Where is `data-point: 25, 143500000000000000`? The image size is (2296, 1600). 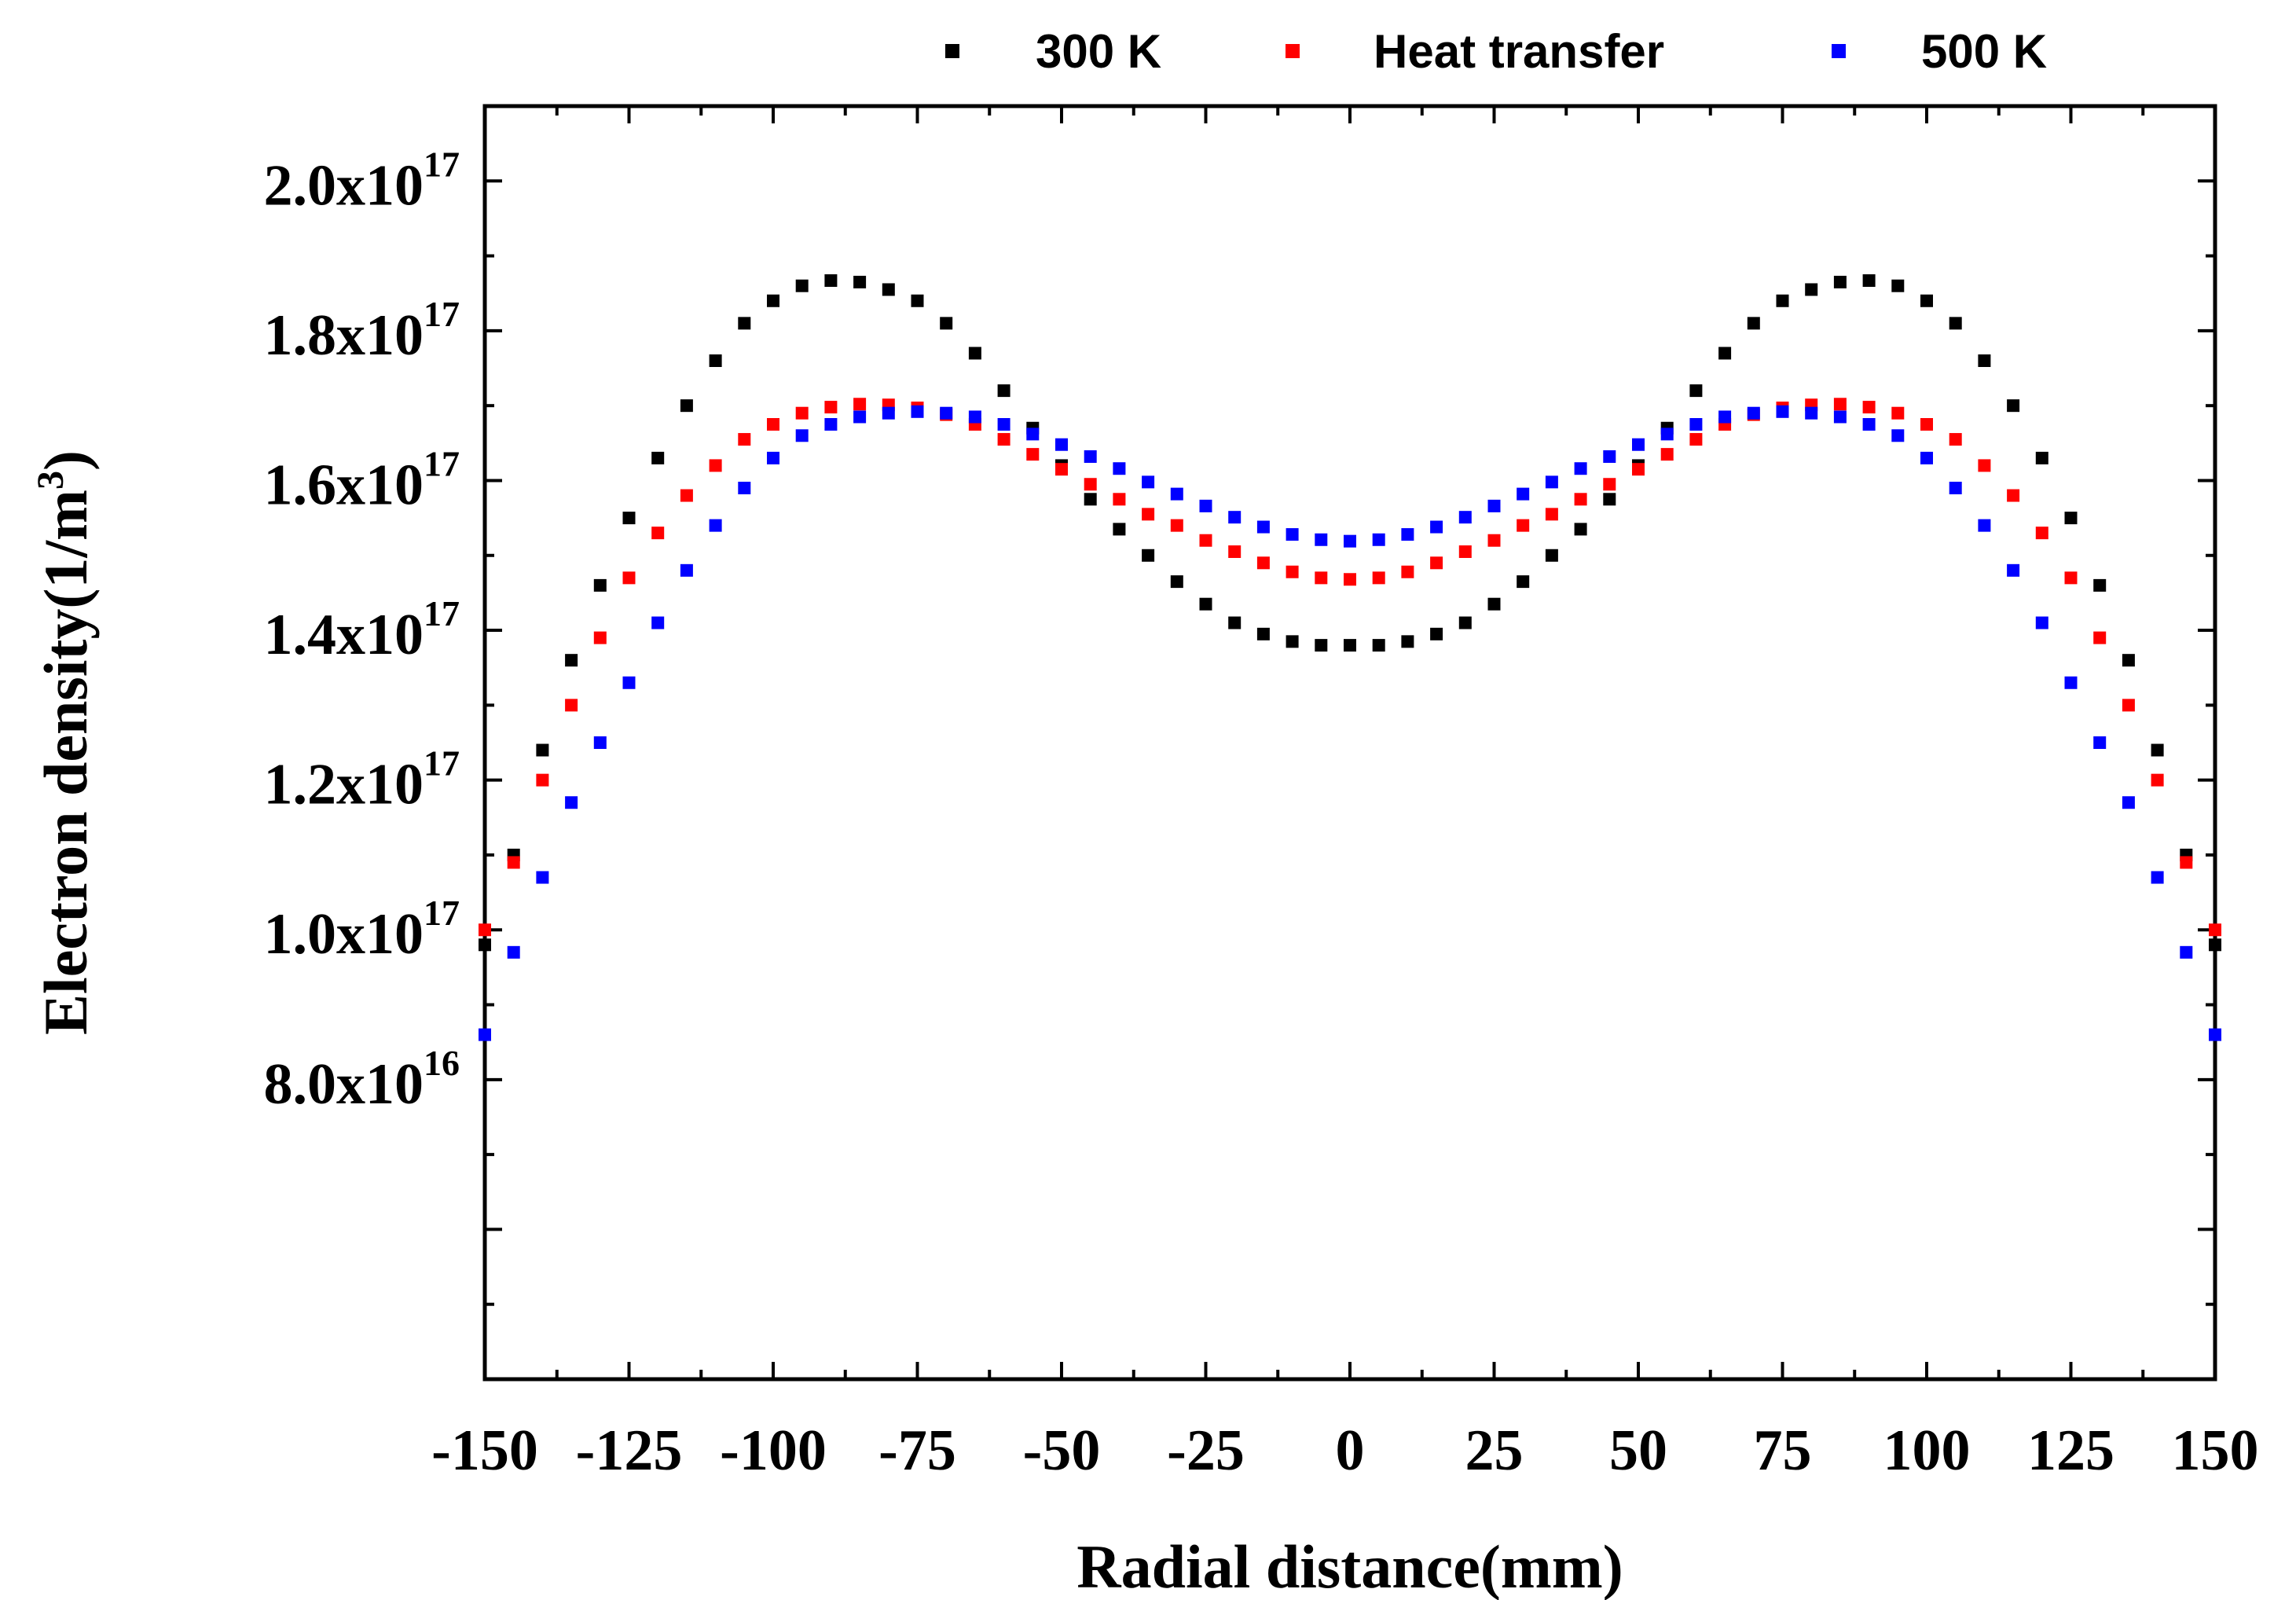
data-point: 25, 143500000000000000 is located at coordinates (1494, 604).